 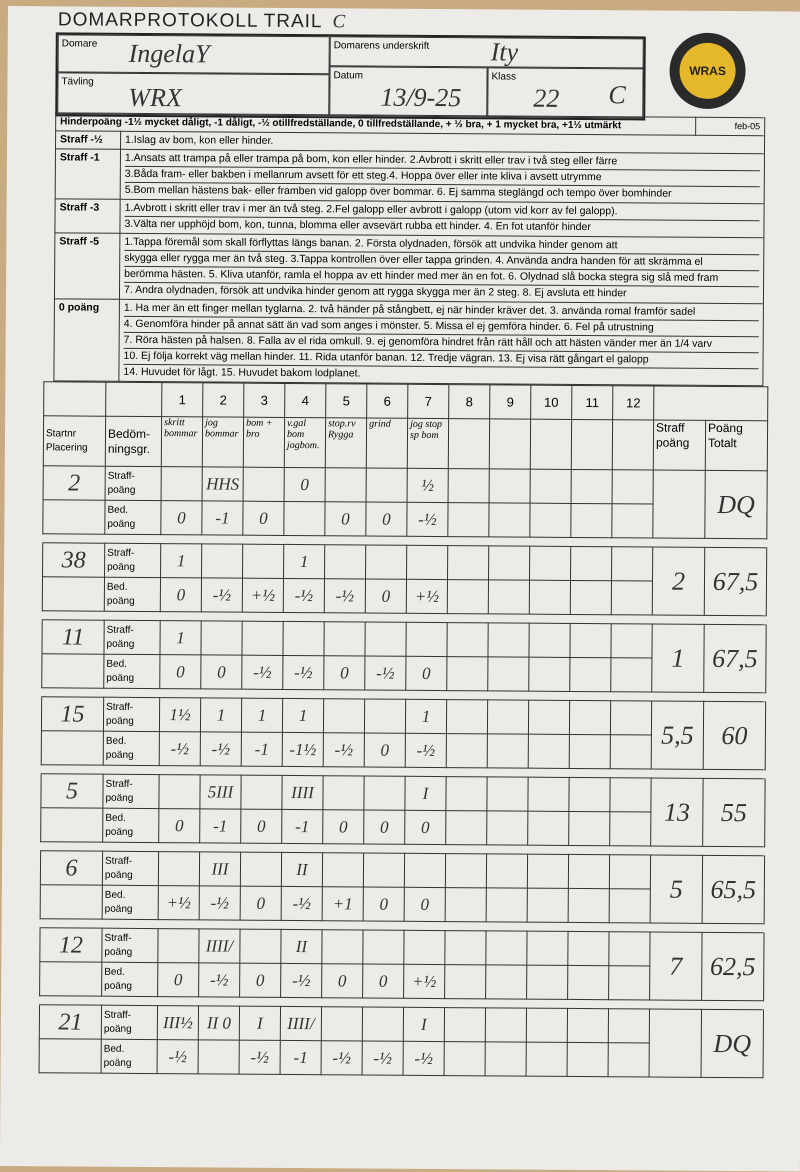 I want to click on datum-field: Datum 13/9-25, so click(x=408, y=92).